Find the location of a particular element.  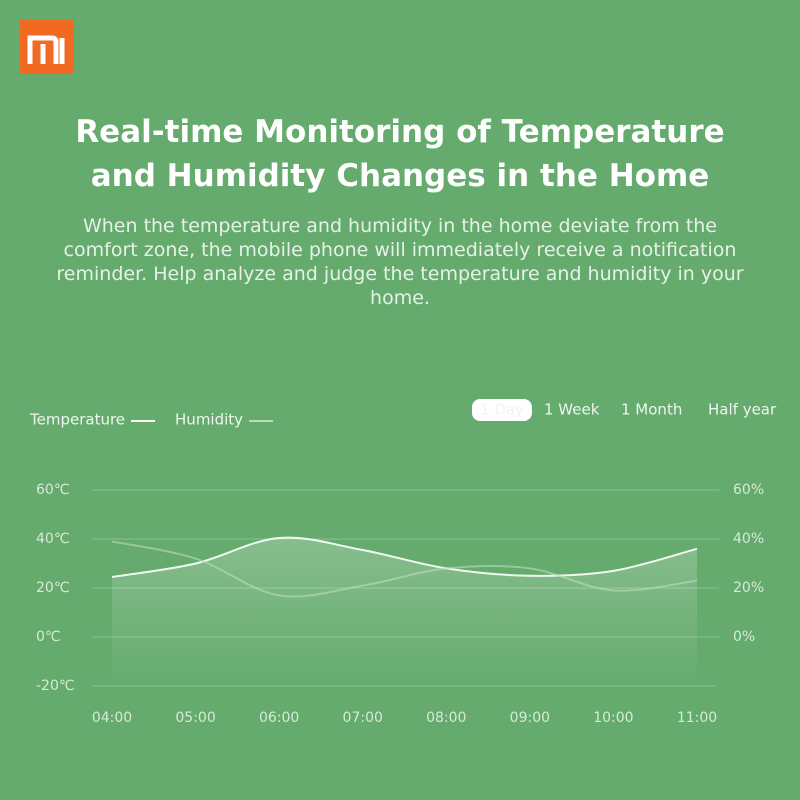

y-tick-label: 60℃ is located at coordinates (53, 490).